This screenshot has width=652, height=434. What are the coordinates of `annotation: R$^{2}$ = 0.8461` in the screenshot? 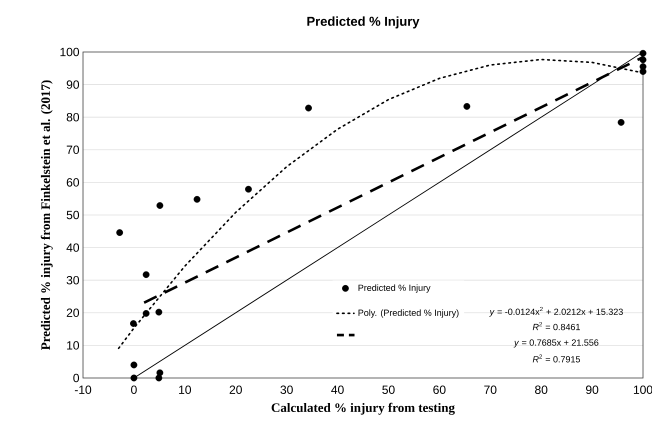 It's located at (556, 326).